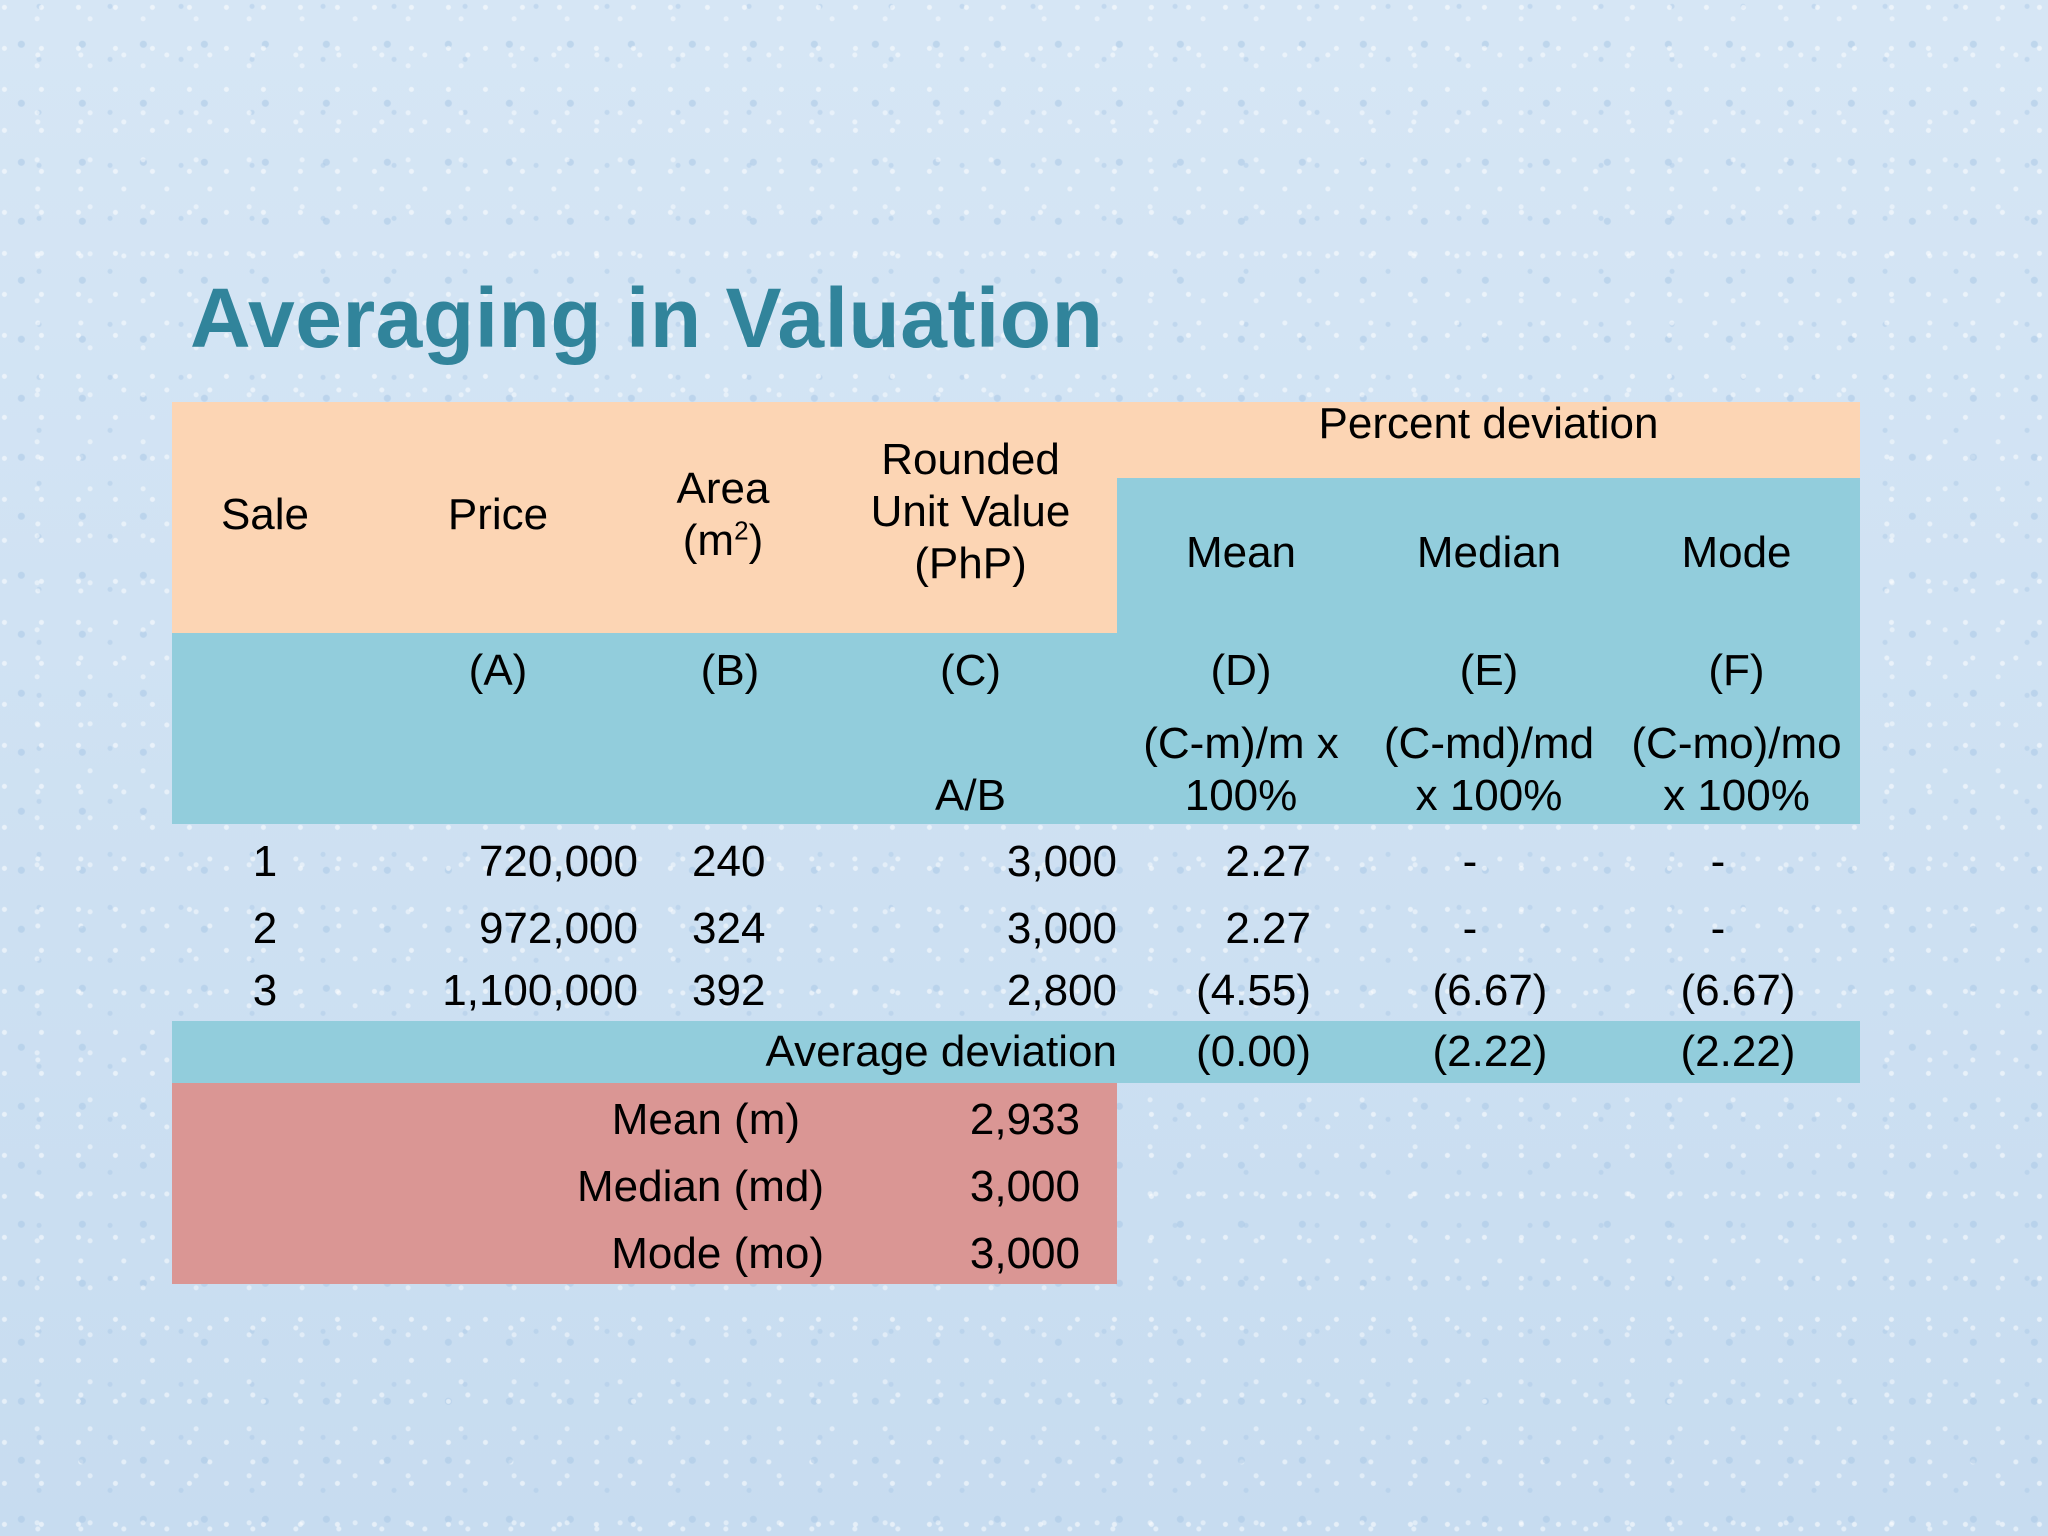  Describe the element at coordinates (1490, 1051) in the screenshot. I see `average-deviation-median: (2.22)` at that location.